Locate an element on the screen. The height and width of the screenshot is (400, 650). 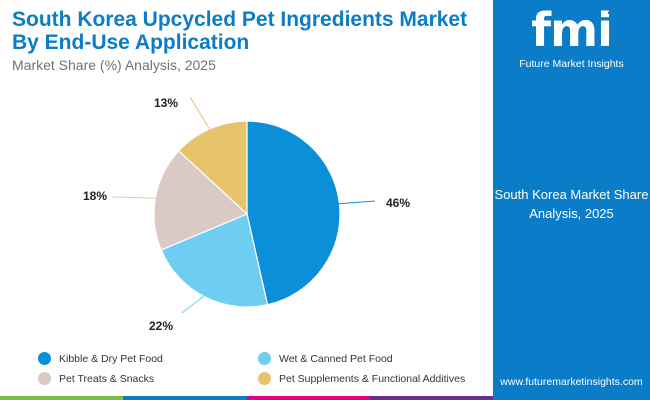
leader-line-kibble is located at coordinates (356, 202).